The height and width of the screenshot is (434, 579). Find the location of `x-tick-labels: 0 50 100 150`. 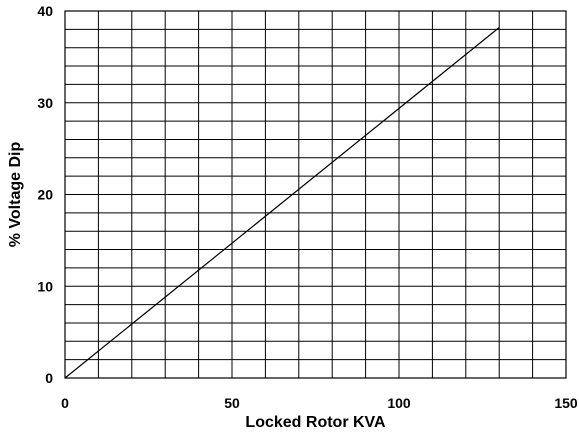

x-tick-labels: 0 50 100 150 is located at coordinates (319, 403).